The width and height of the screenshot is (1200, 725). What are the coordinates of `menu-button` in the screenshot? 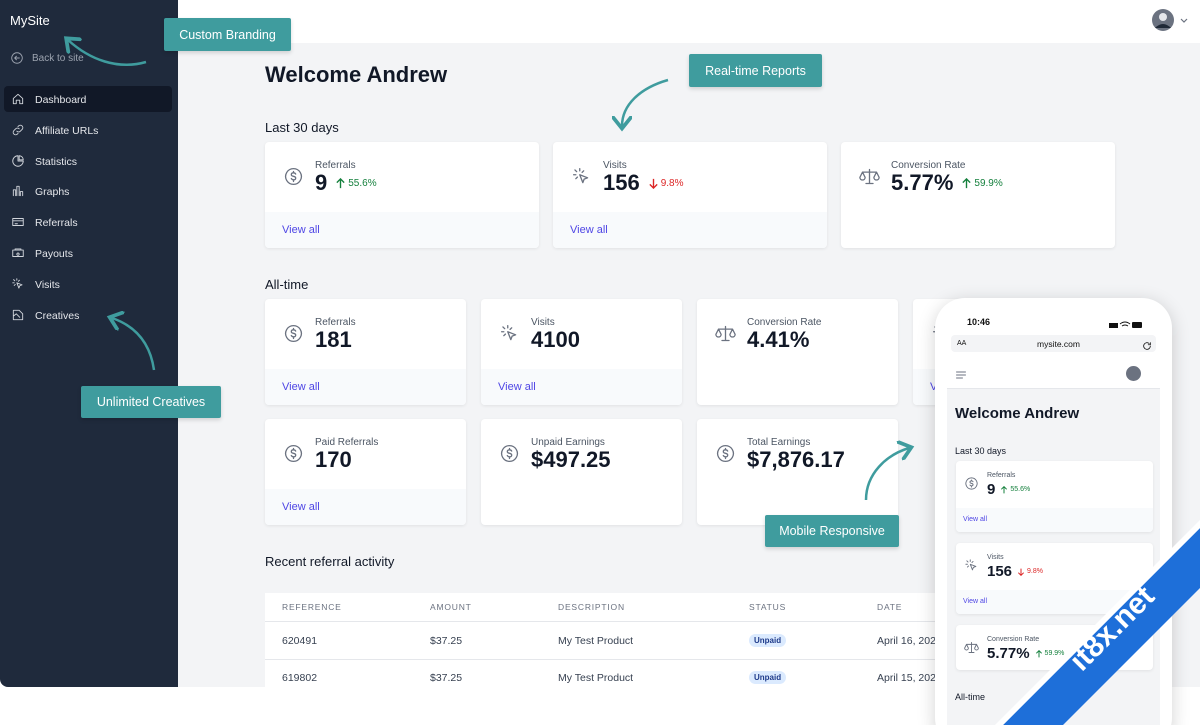 It's located at (961, 377).